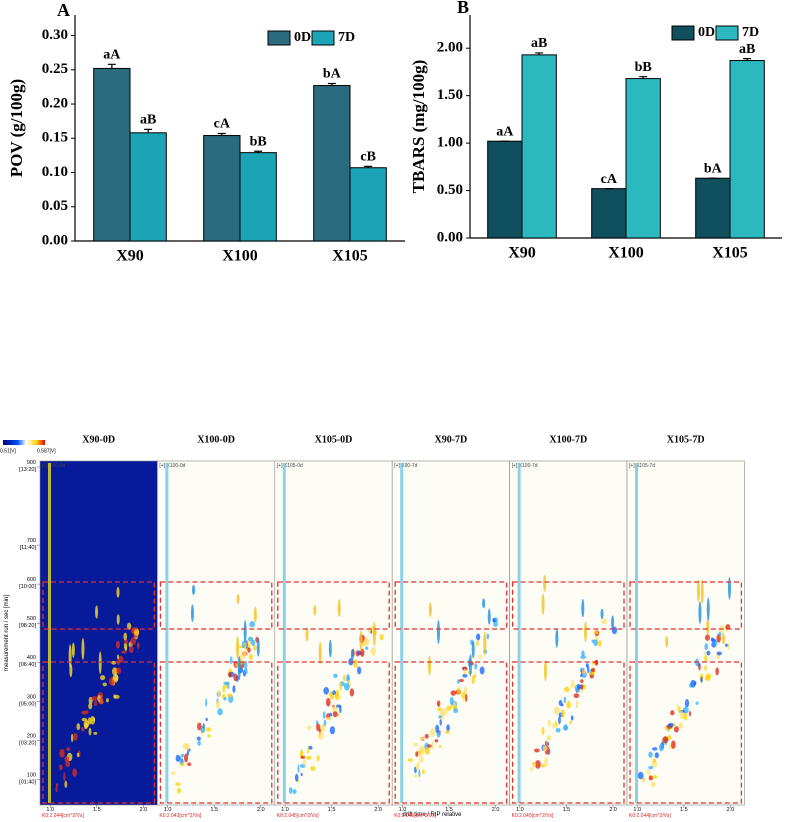 This screenshot has height=822, width=787. I want to click on panel-tag: [+] X90-7d, so click(405, 466).